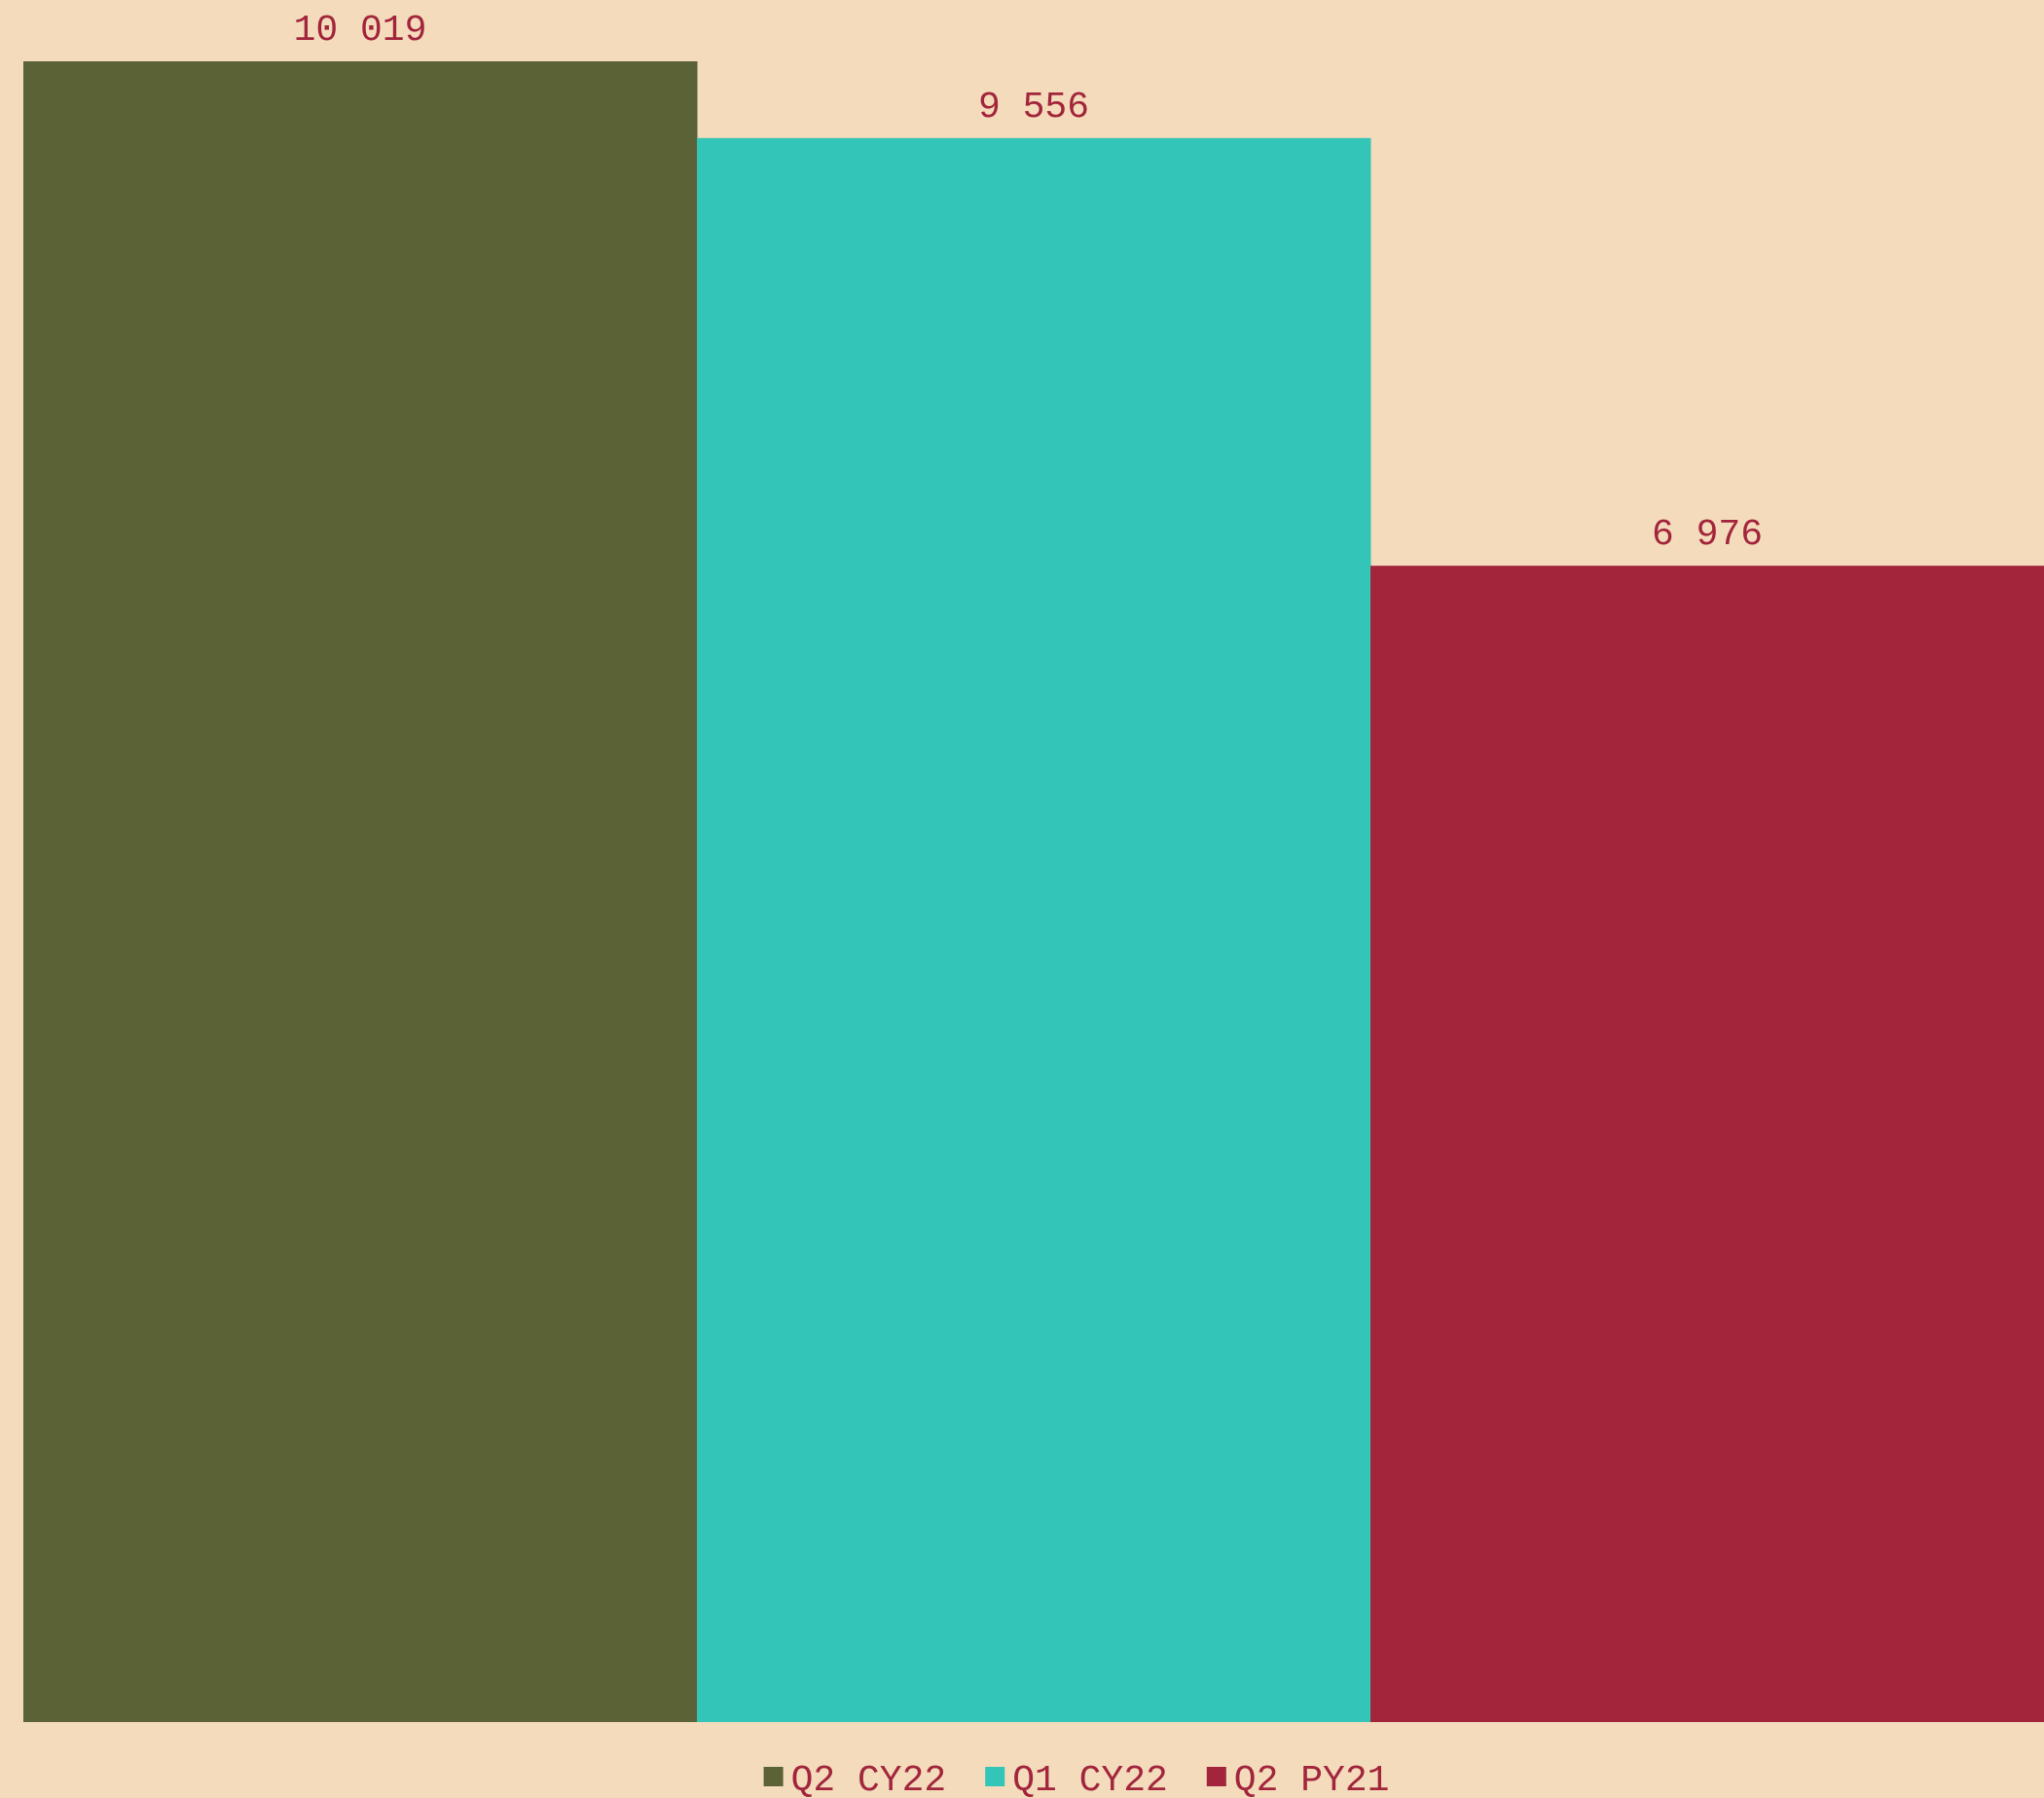  I want to click on value-label-q2-cy22: 10 019, so click(361, 31).